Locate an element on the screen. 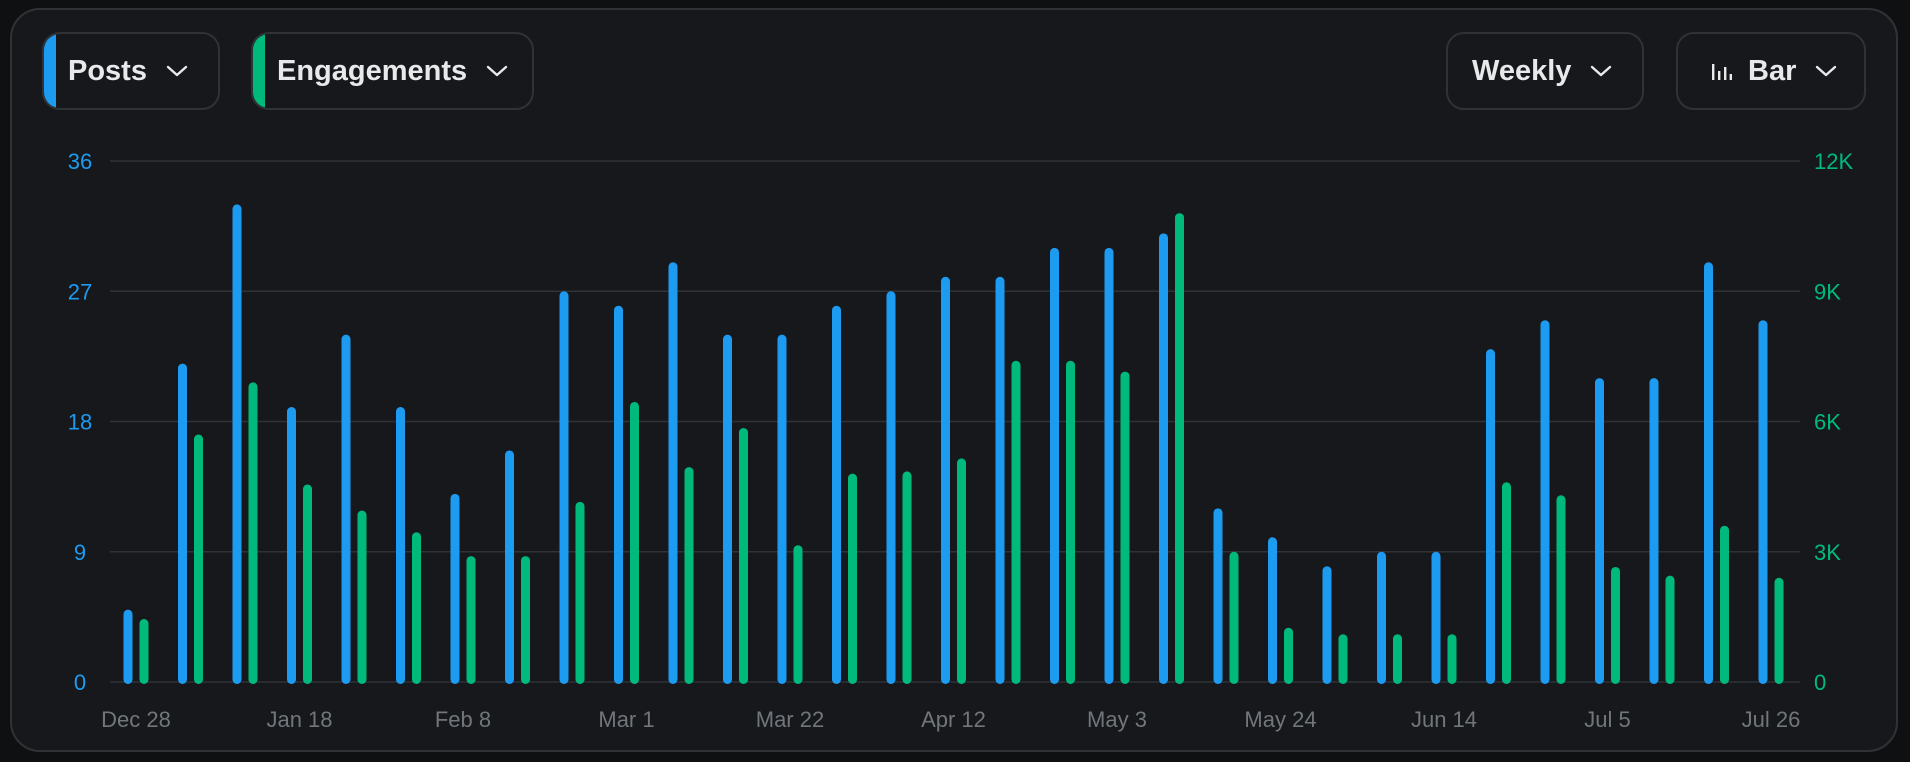  interval-label: Weekly is located at coordinates (1522, 70).